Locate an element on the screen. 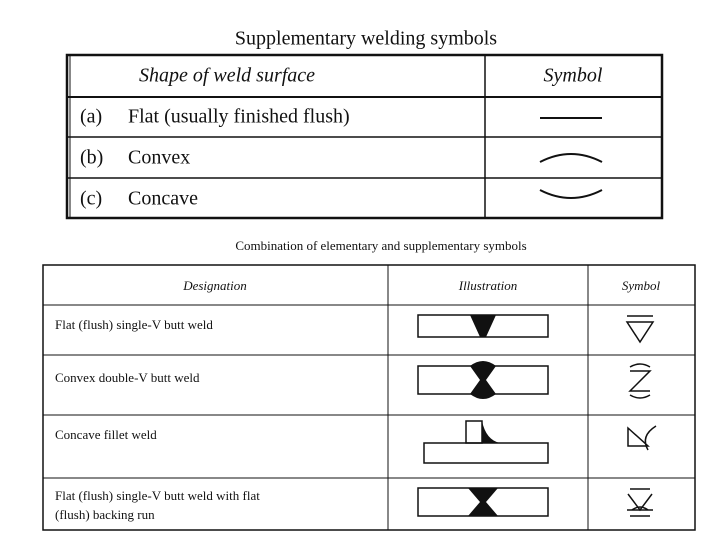  header-cell: Illustration is located at coordinates (488, 285).